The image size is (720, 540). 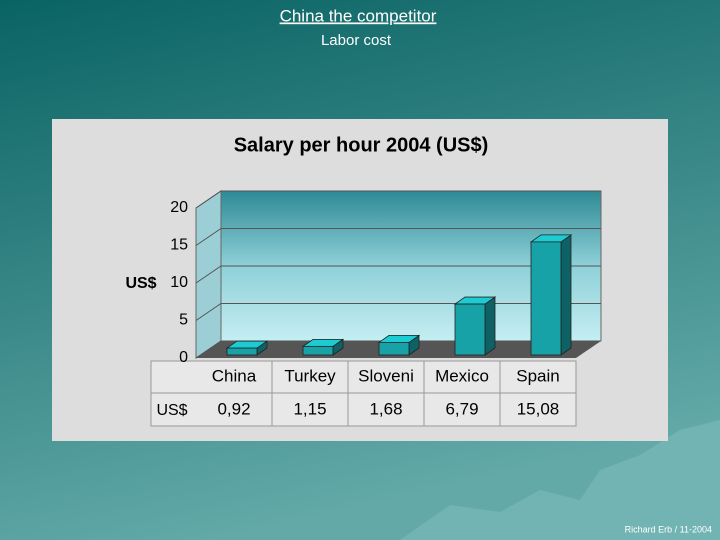 I want to click on category-label: Mexico, so click(x=462, y=375).